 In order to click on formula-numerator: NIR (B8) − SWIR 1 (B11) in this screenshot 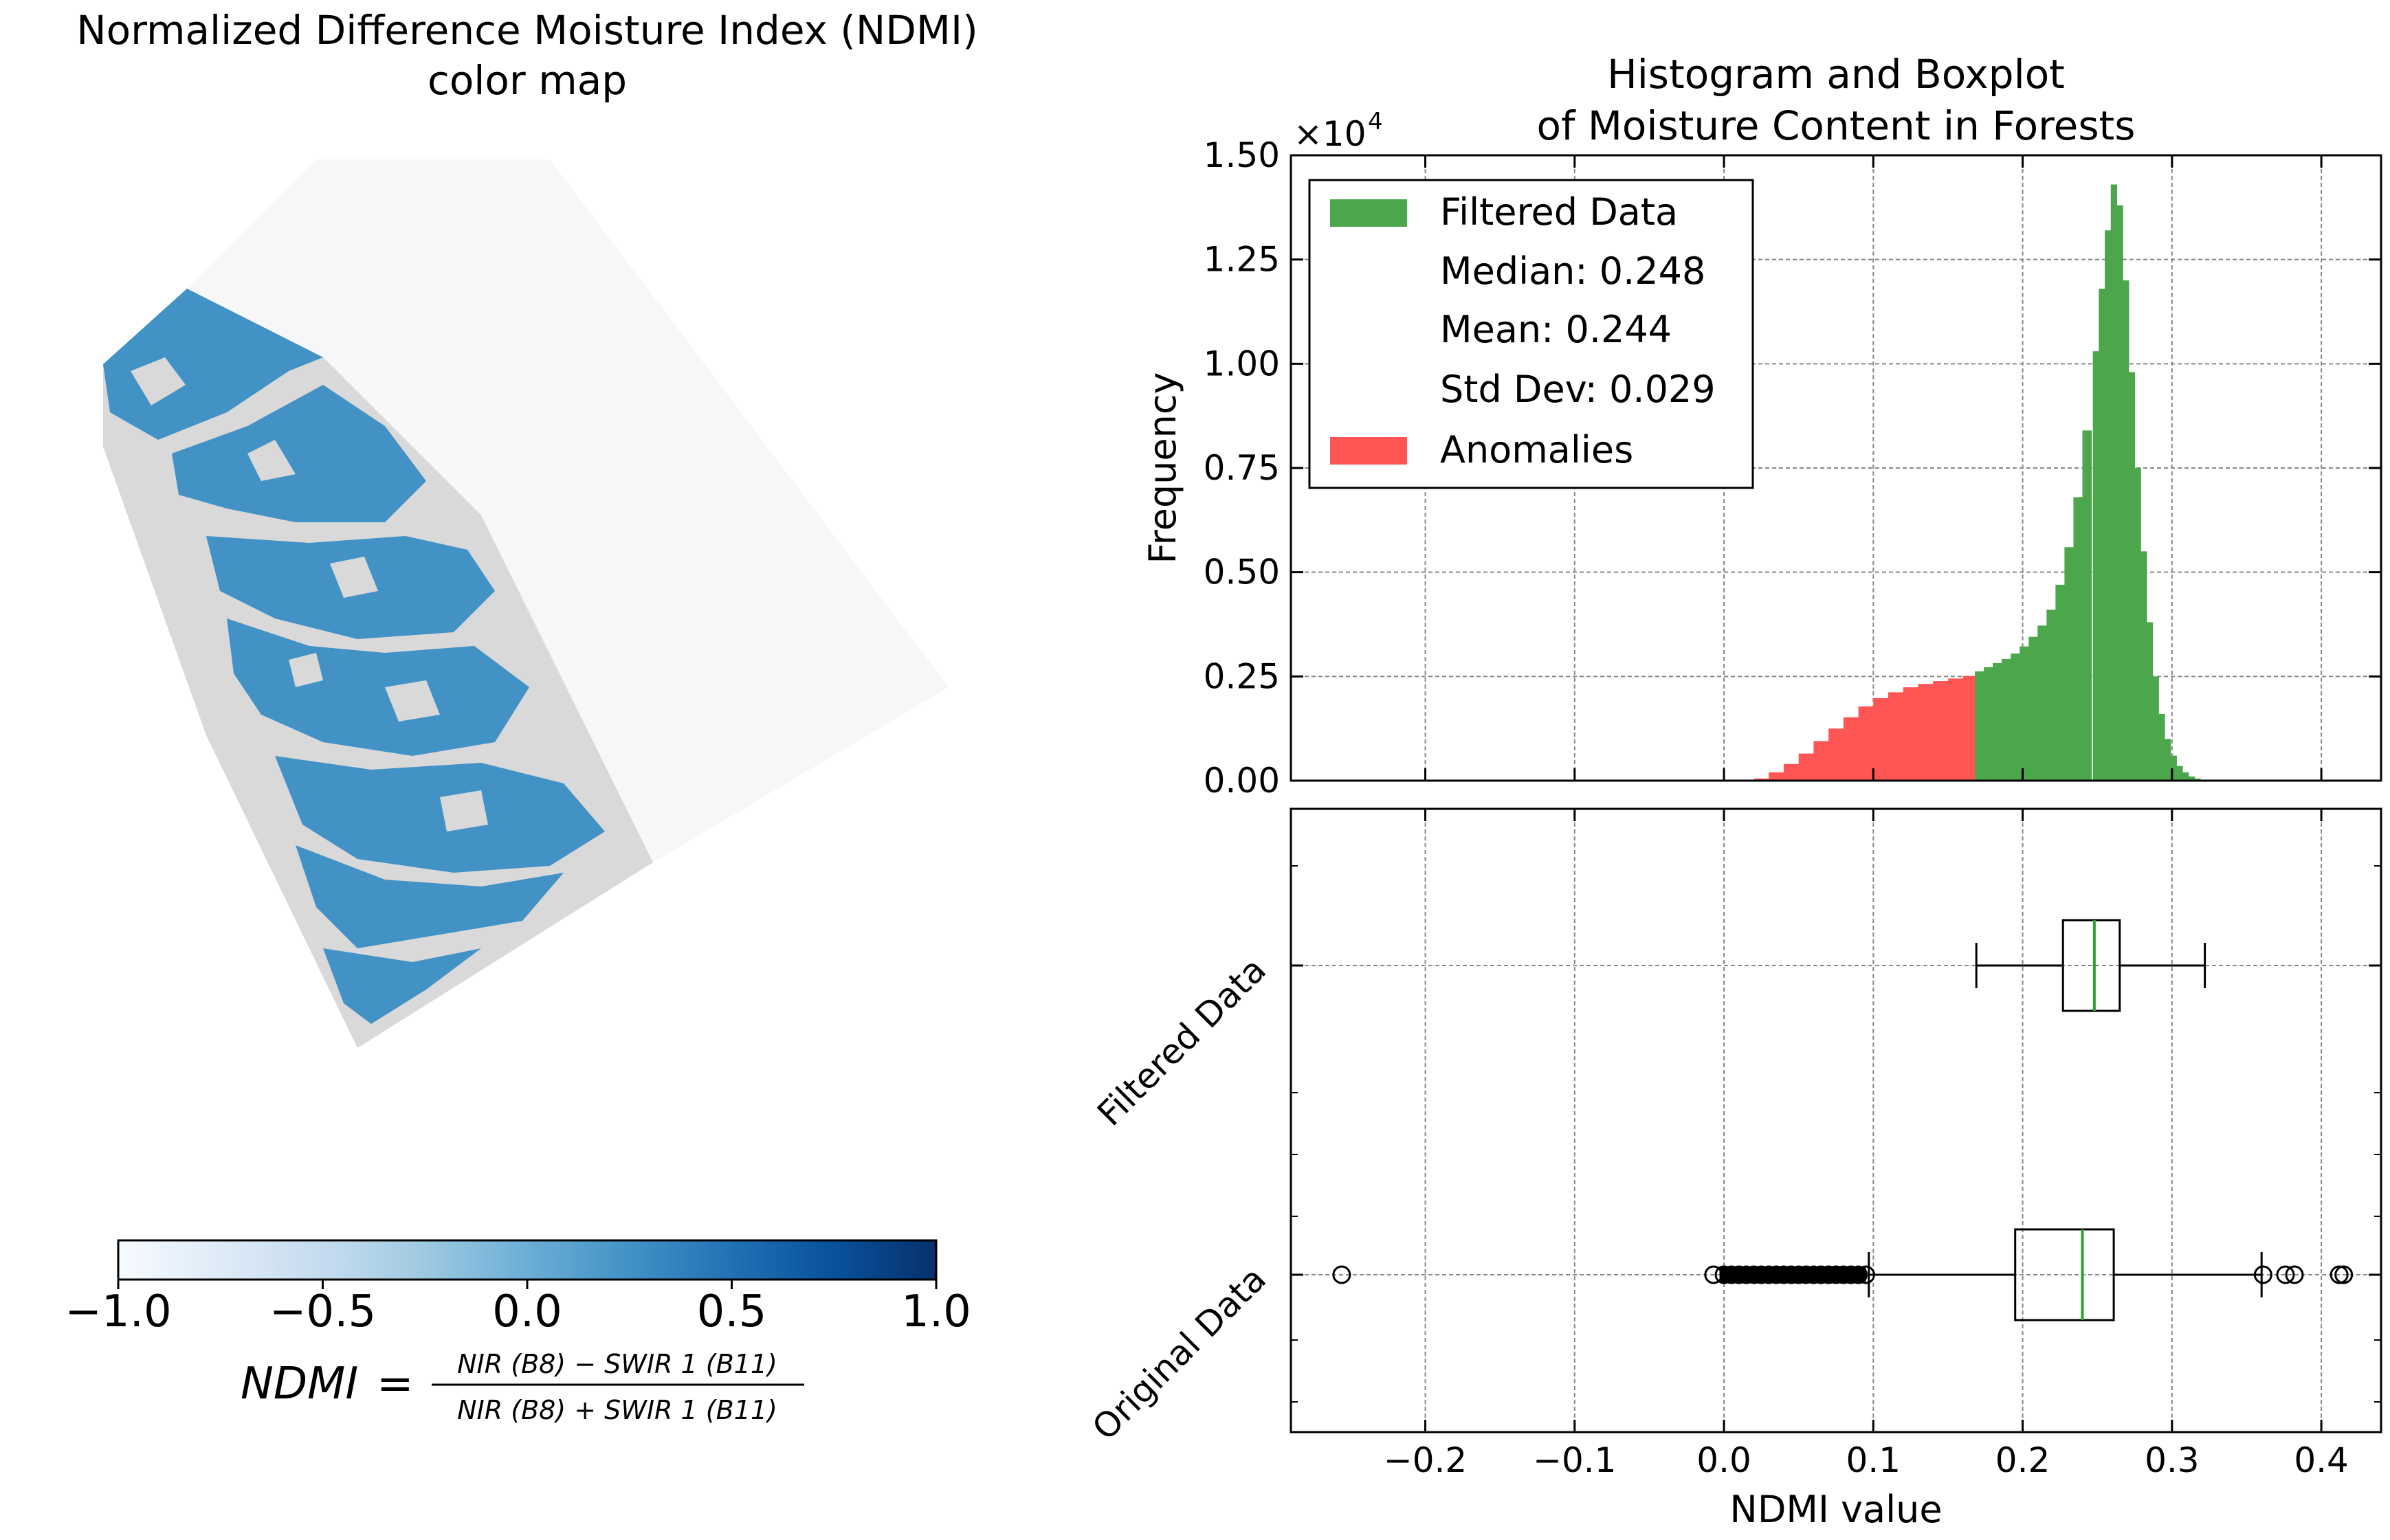, I will do `click(617, 1364)`.